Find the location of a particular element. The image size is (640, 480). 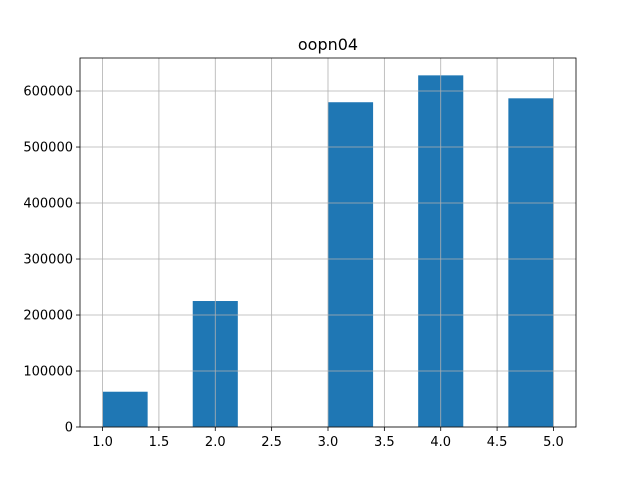

y-tick-label: 0 is located at coordinates (69, 428).